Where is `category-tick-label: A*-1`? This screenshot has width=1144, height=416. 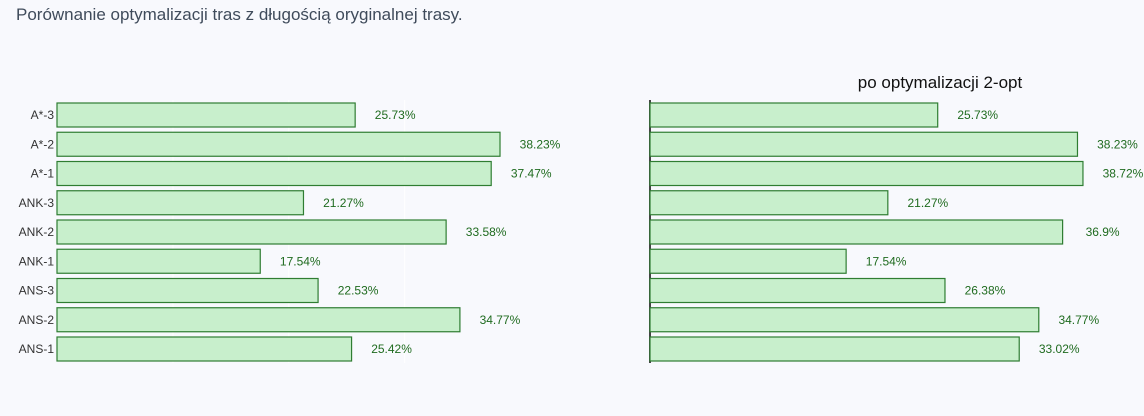
category-tick-label: A*-1 is located at coordinates (43, 174).